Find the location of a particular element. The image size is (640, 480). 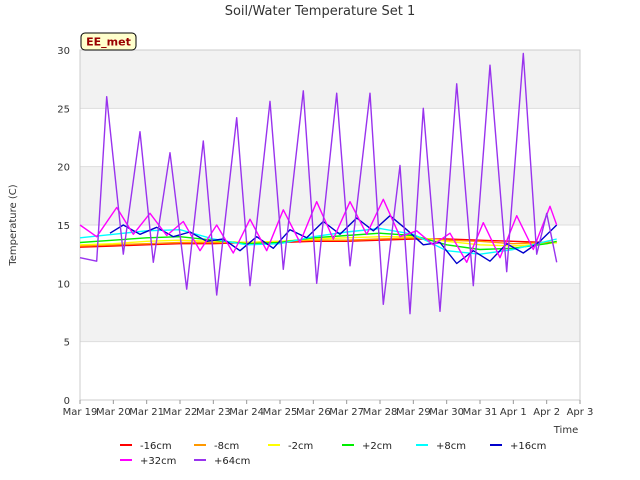

y-tick-label: 5 is located at coordinates (67, 343).